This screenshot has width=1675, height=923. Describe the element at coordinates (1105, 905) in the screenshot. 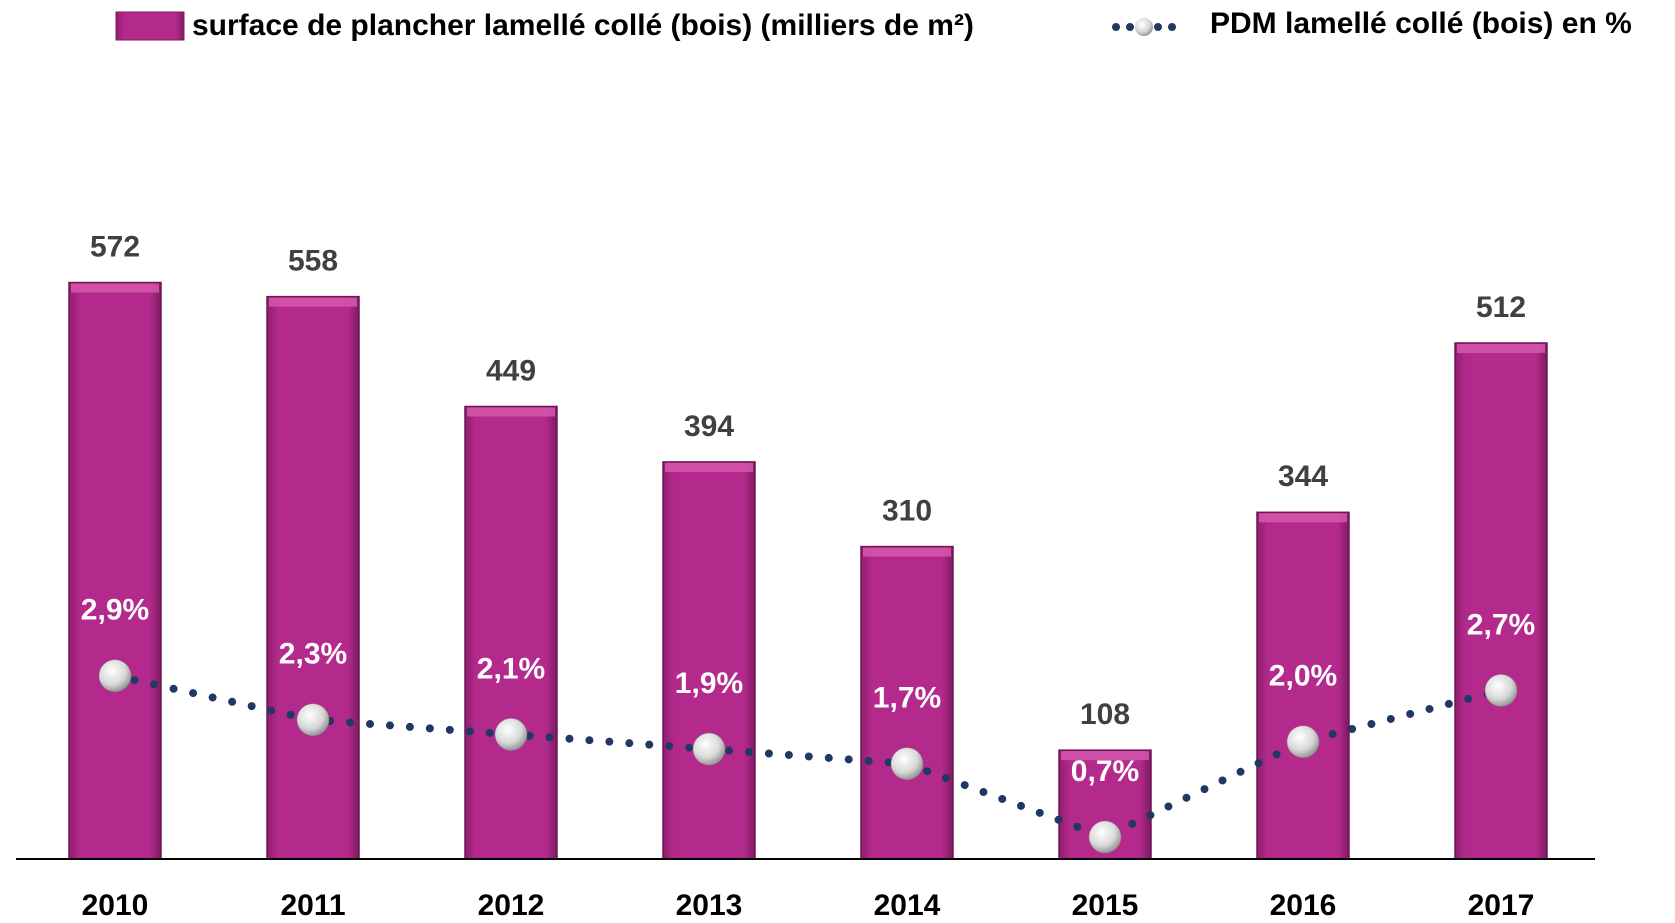

I see `x-tick-label: 2015` at that location.